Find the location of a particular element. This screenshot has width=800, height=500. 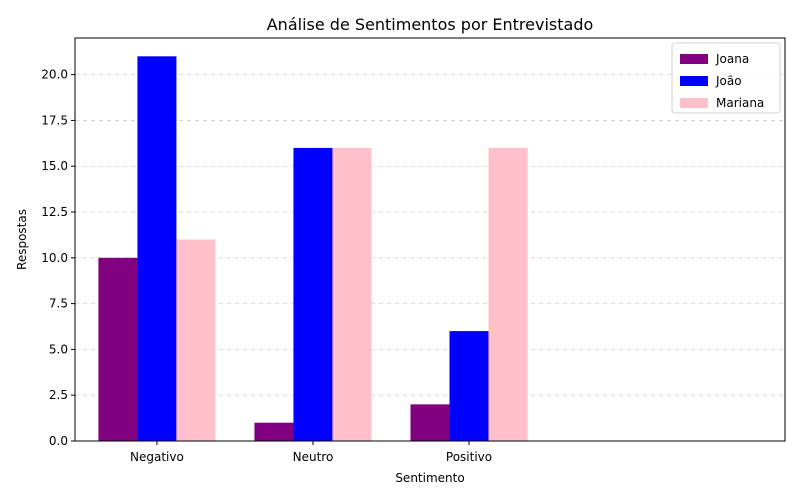

y-tick-label: 10.0 is located at coordinates (54, 258).